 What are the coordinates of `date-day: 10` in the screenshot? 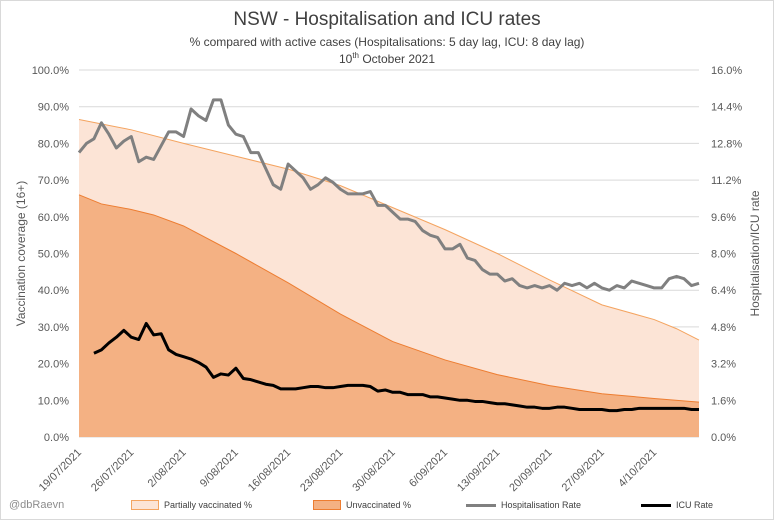 It's located at (345, 59).